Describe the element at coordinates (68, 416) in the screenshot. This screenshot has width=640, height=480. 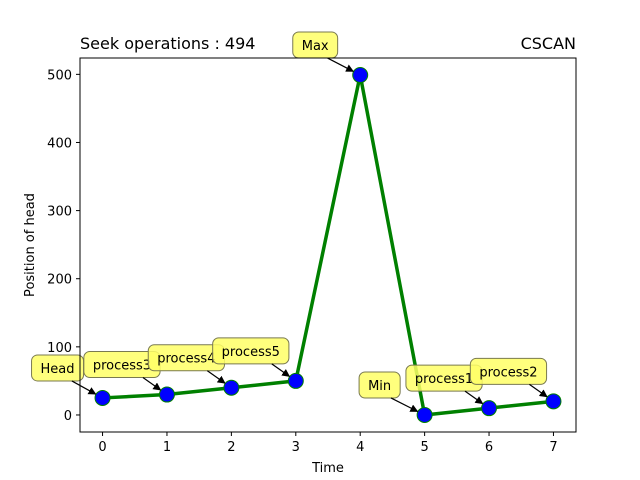
I see `y-tick-label: 0` at that location.